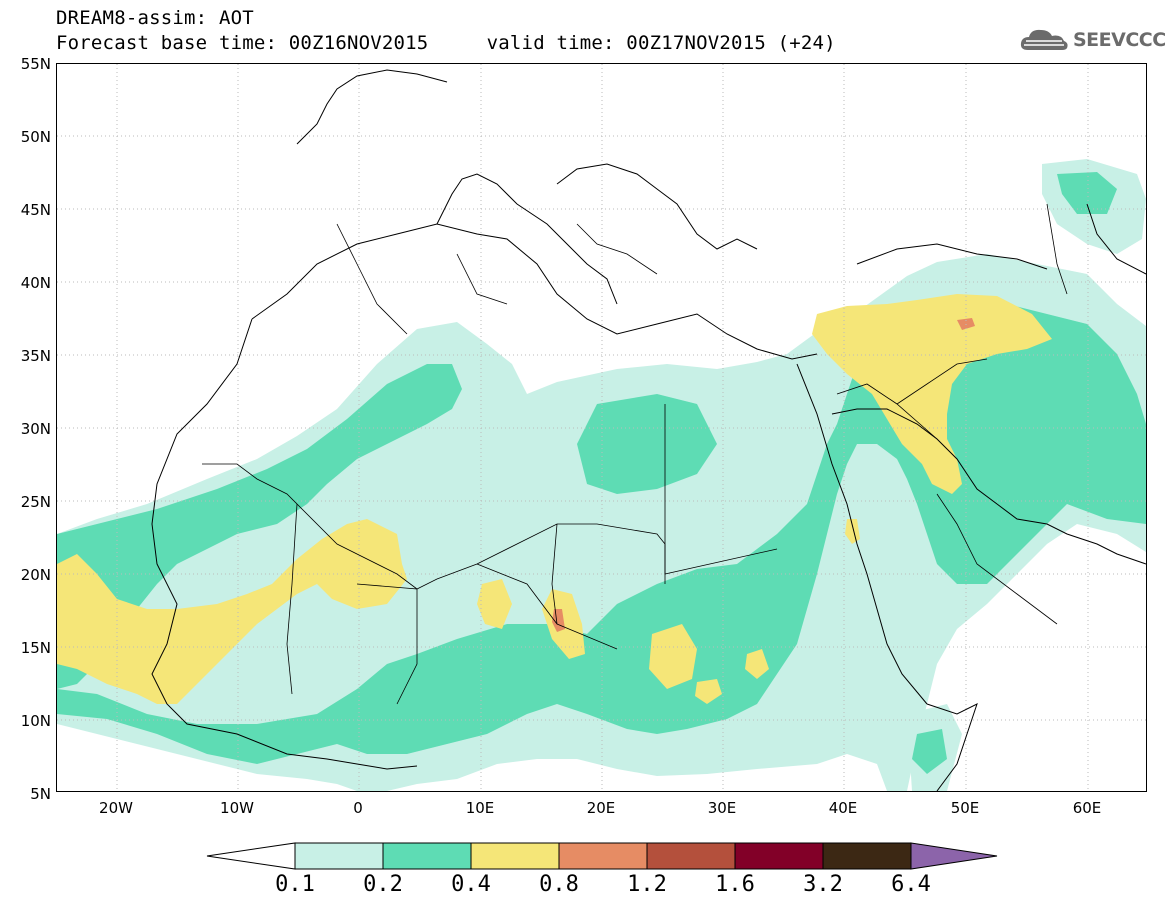 This screenshot has width=1165, height=905. I want to click on lon-label: 40E, so click(843, 808).